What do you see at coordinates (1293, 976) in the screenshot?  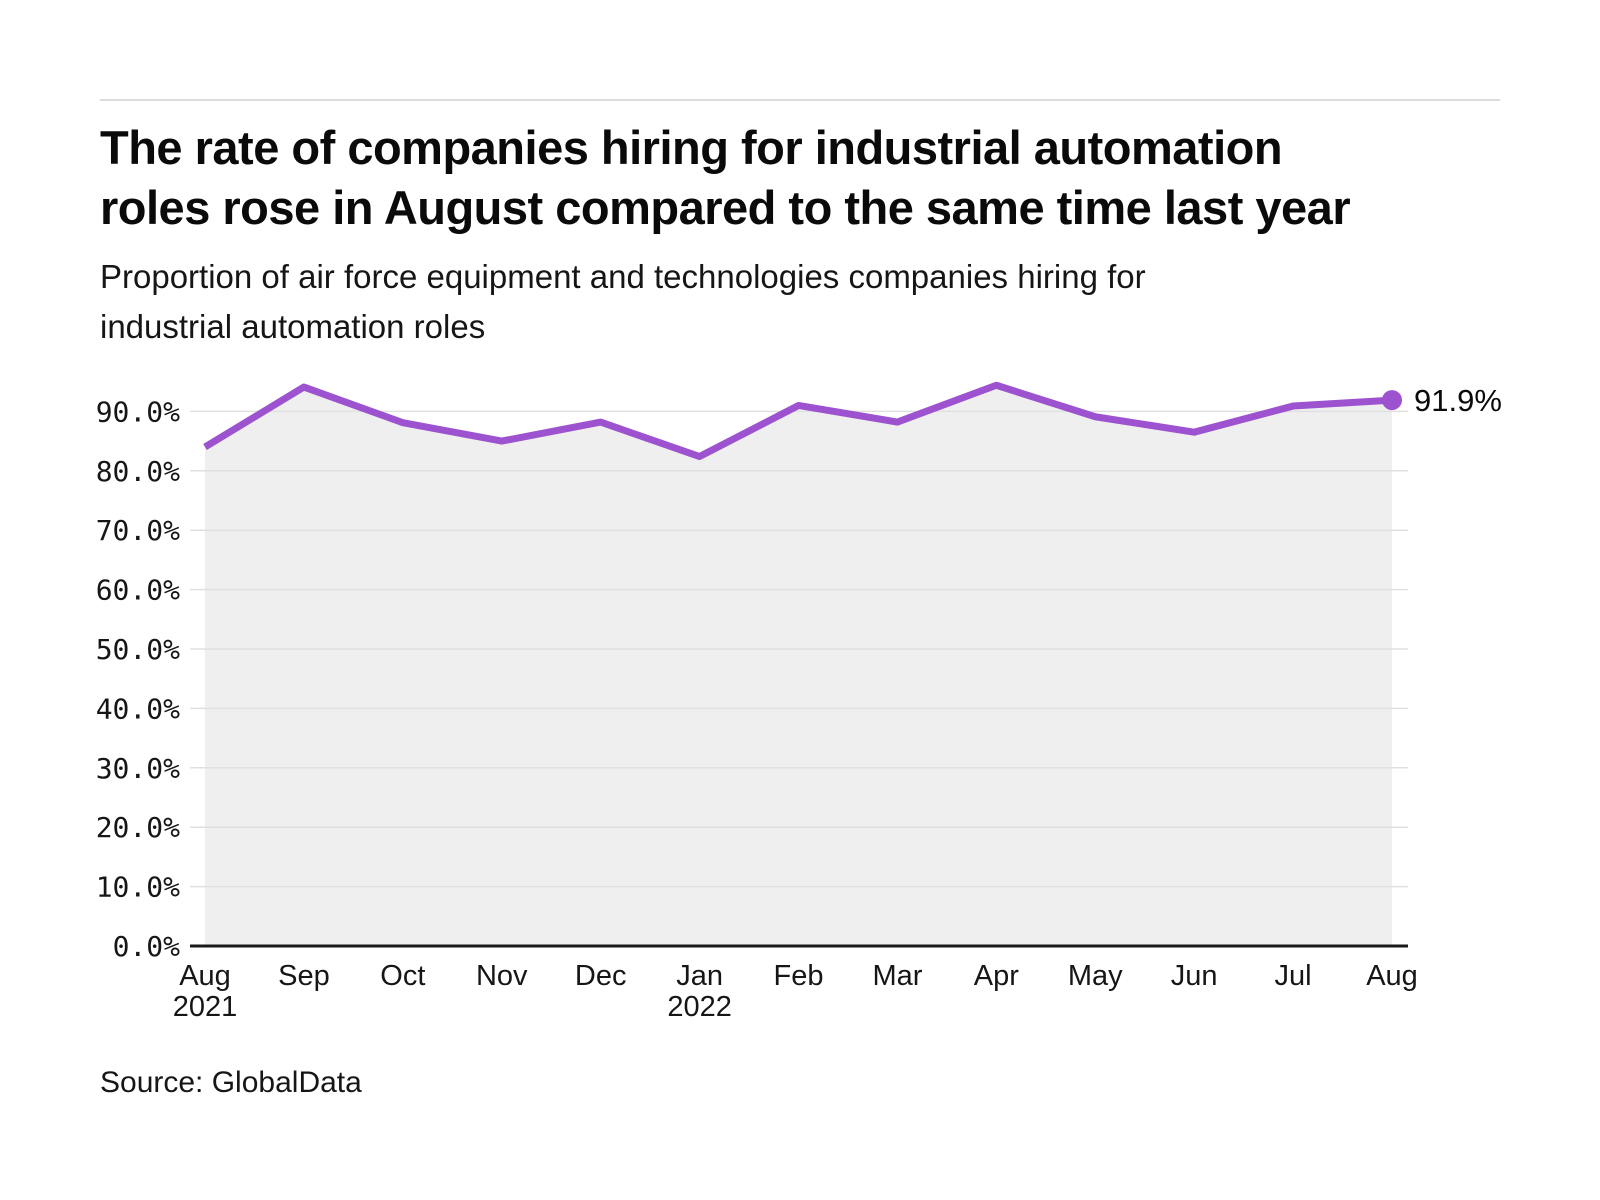 I see `x-tick-label: Jul` at bounding box center [1293, 976].